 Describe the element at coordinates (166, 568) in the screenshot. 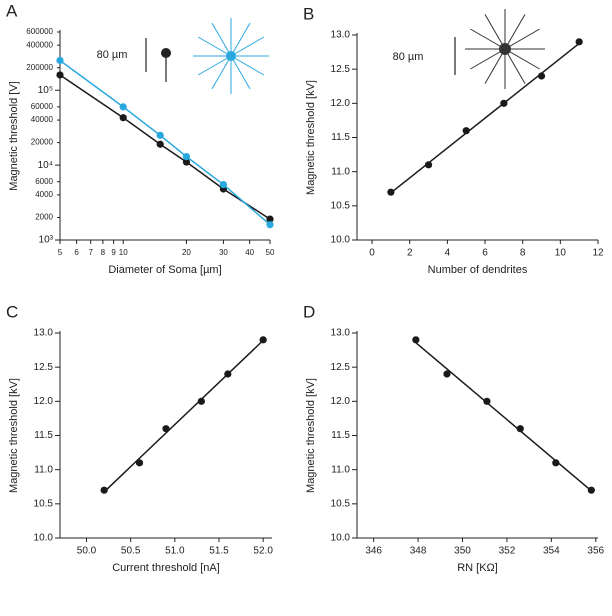

I see `x-axis-label: Current threshold [nA]` at that location.